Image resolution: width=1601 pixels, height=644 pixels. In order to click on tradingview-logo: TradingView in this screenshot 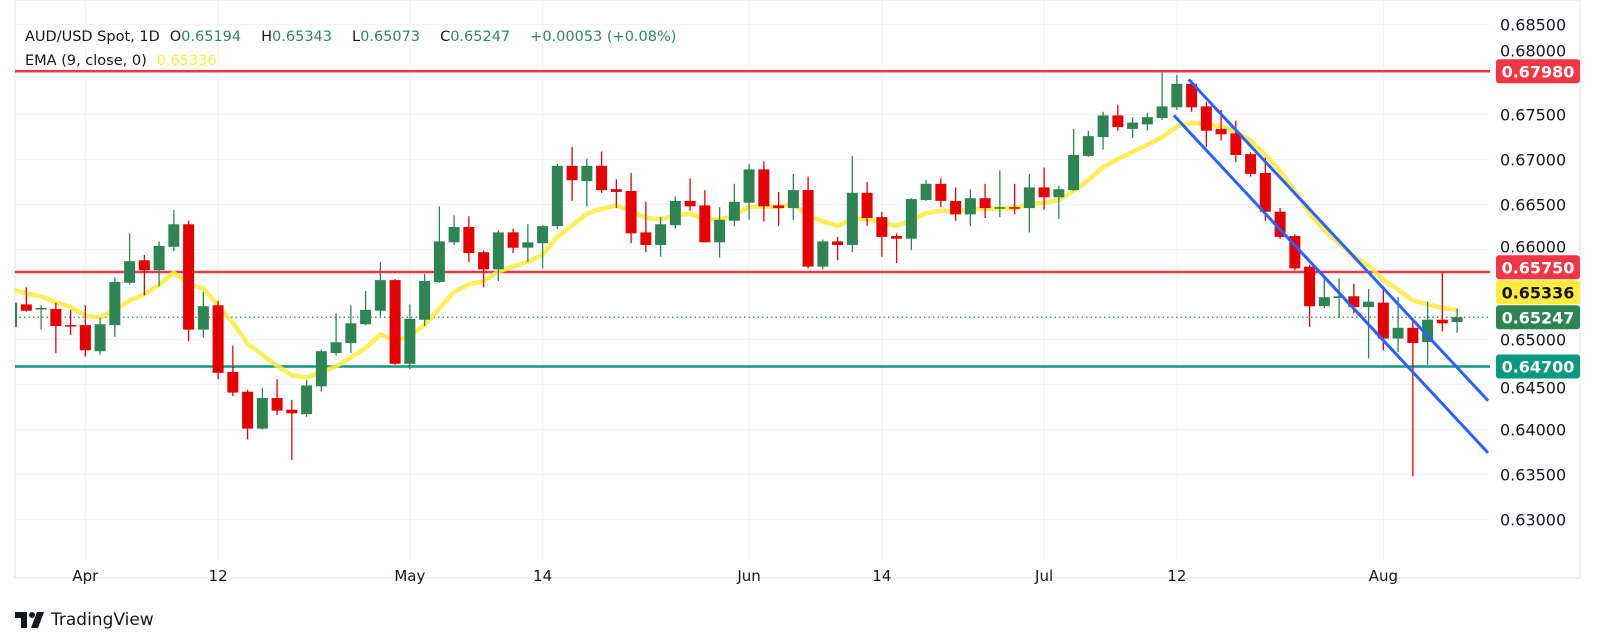, I will do `click(84, 620)`.